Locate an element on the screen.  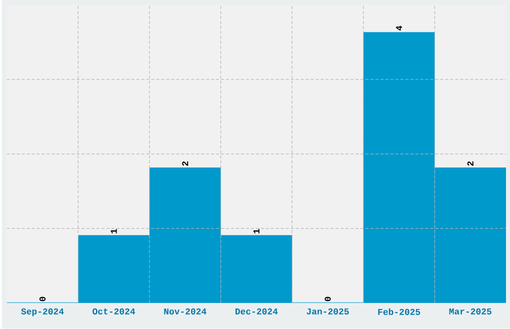
x-tick-label: Dec-2024 is located at coordinates (257, 311).